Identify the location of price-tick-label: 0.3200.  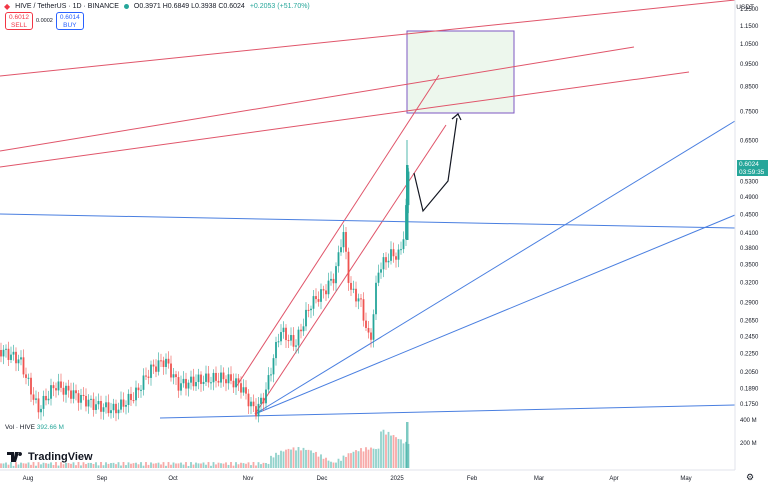
(749, 284).